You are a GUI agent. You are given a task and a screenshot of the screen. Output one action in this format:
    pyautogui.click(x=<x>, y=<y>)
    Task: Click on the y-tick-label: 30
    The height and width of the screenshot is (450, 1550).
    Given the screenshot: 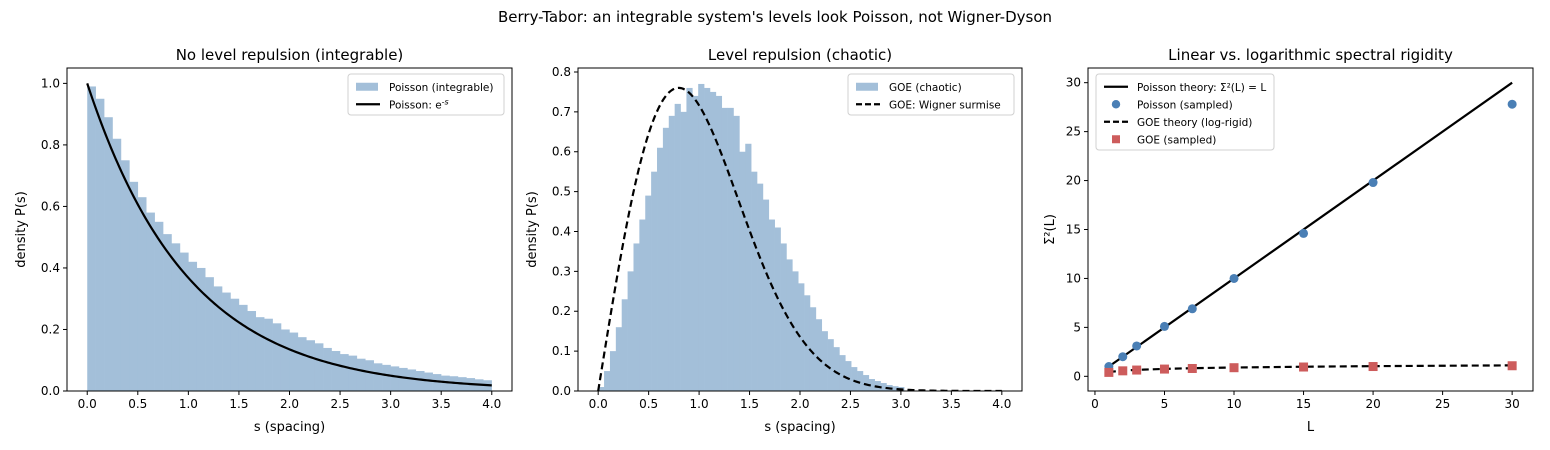 What is the action you would take?
    pyautogui.click(x=1073, y=83)
    